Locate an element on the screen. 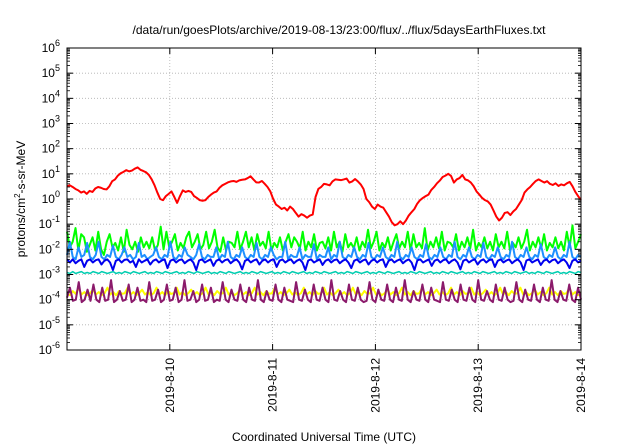 This screenshot has height=448, width=640. y-tick-label: 10² is located at coordinates (51, 147).